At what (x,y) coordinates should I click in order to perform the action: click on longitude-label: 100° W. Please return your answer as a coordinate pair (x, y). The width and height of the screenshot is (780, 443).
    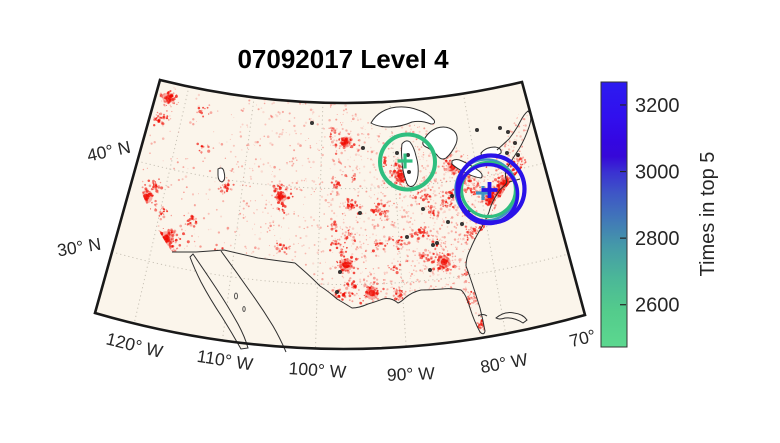
    Looking at the image, I should click on (317, 370).